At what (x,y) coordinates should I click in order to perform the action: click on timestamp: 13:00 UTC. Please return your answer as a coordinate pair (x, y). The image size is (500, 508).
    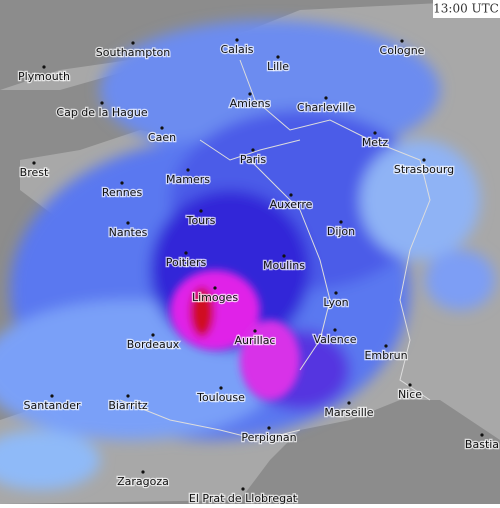
    Looking at the image, I should click on (466, 9).